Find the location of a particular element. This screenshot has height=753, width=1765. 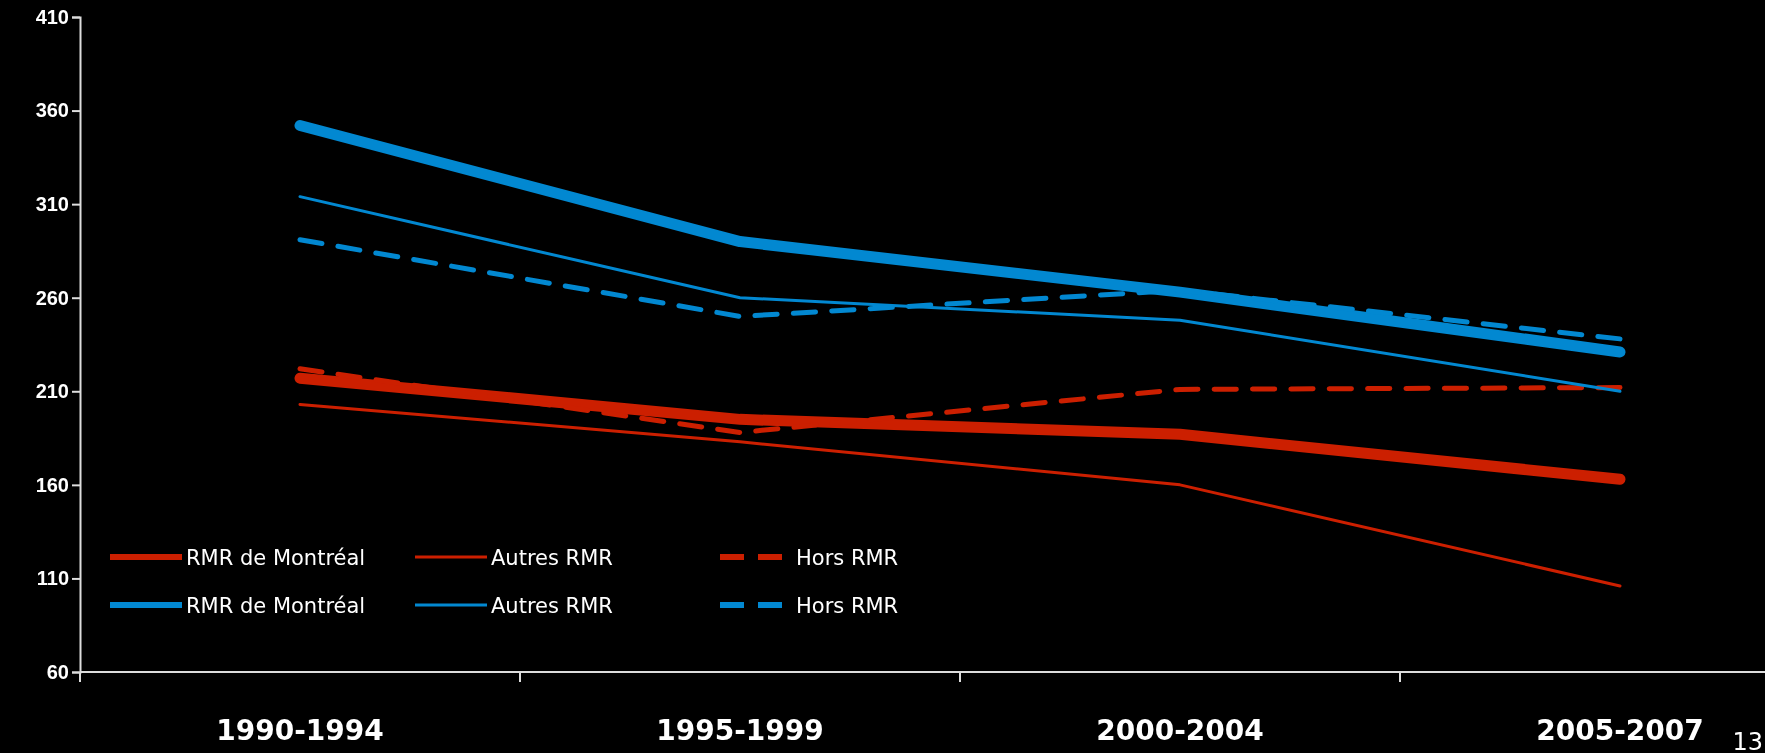

x-tick-label: 1990-1994 is located at coordinates (300, 730).